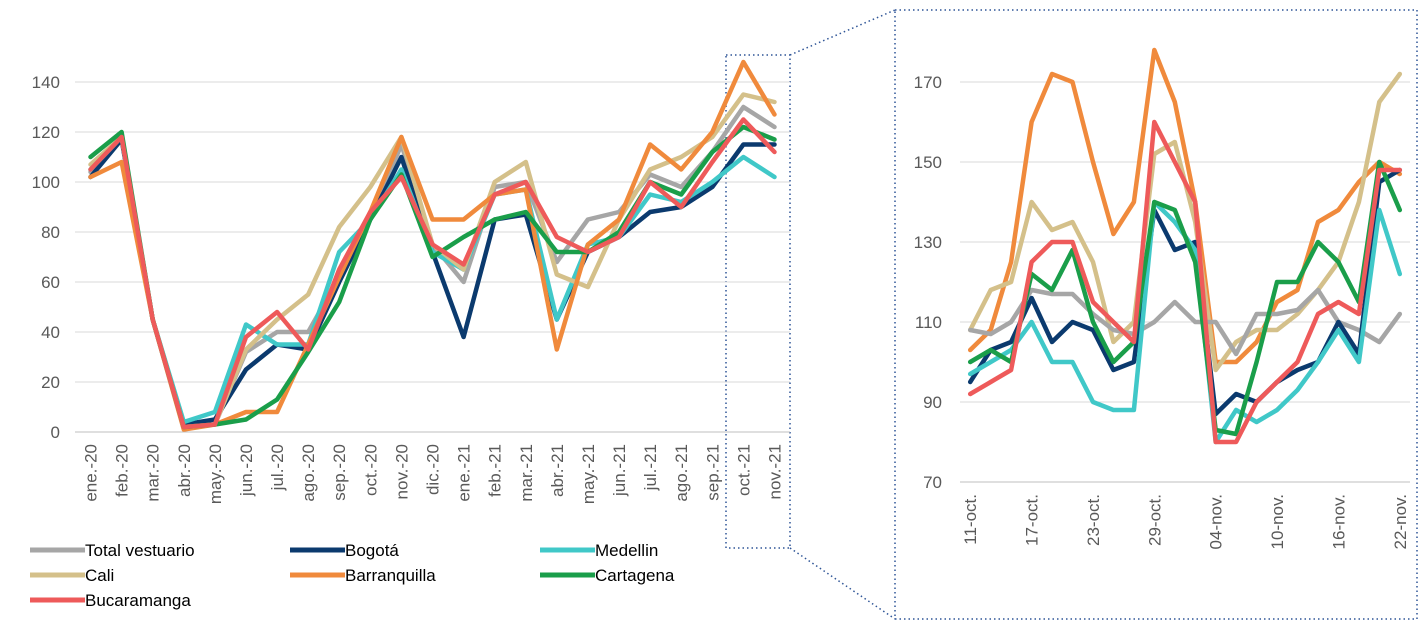 The height and width of the screenshot is (621, 1419). What do you see at coordinates (1154, 520) in the screenshot?
I see `x-tick-label: 29-oct.` at bounding box center [1154, 520].